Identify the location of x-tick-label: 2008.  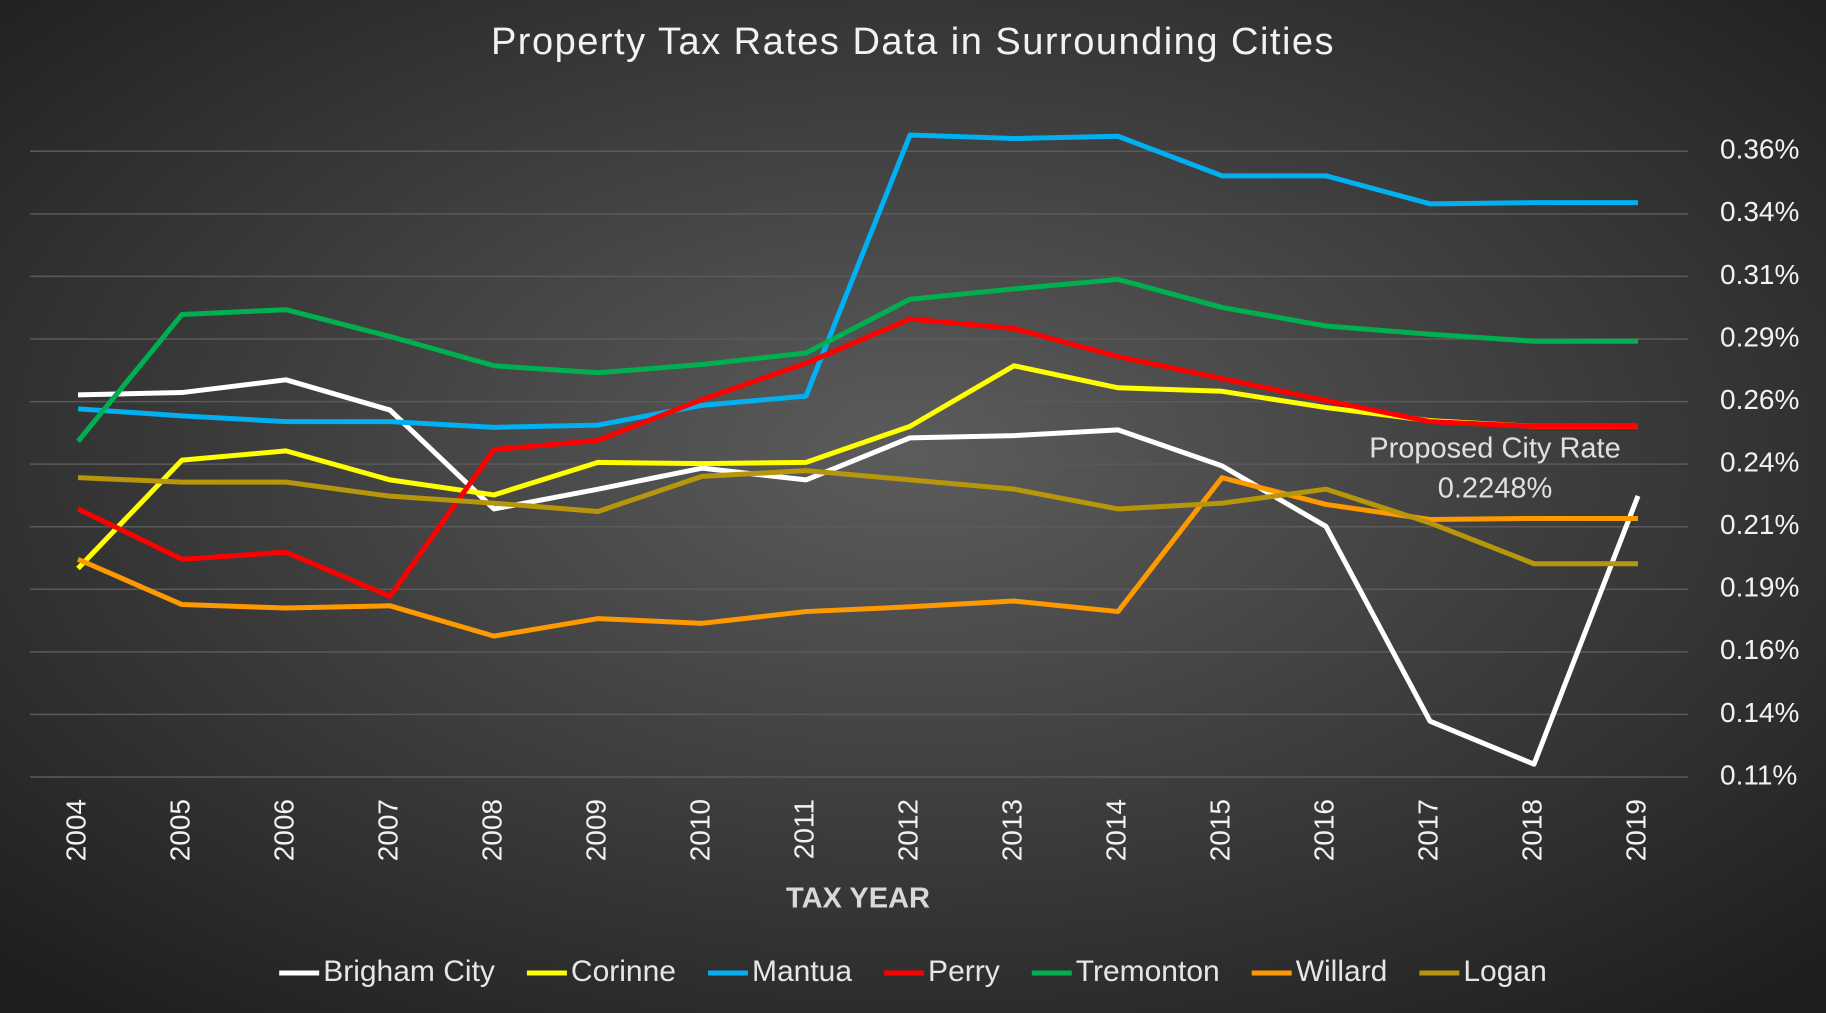
(491, 830).